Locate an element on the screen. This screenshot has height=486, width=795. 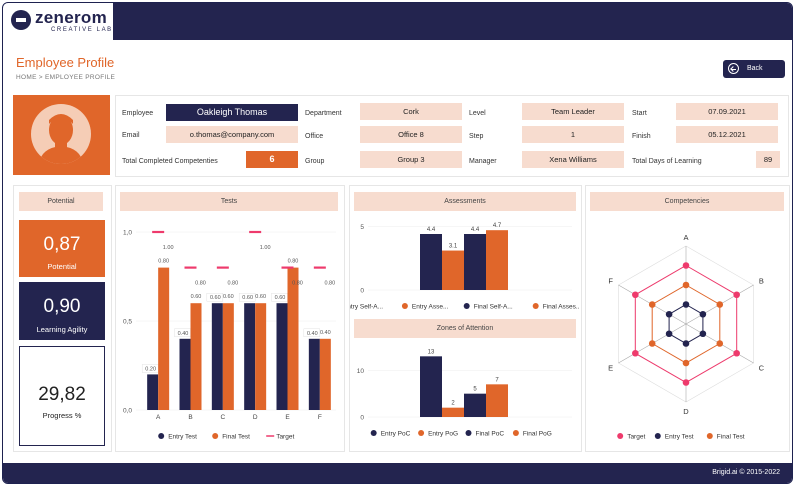
start-label: Start is located at coordinates (639, 113).